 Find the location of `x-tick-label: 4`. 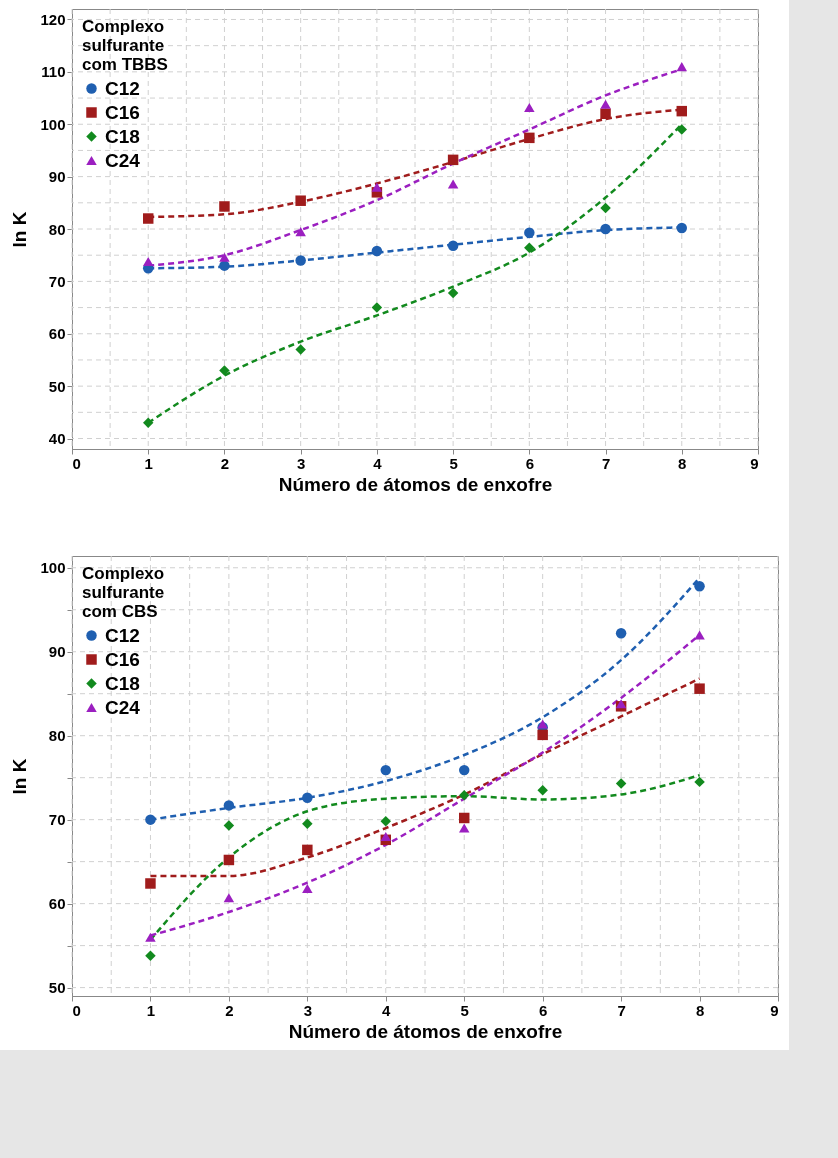

x-tick-label: 4 is located at coordinates (387, 1010).